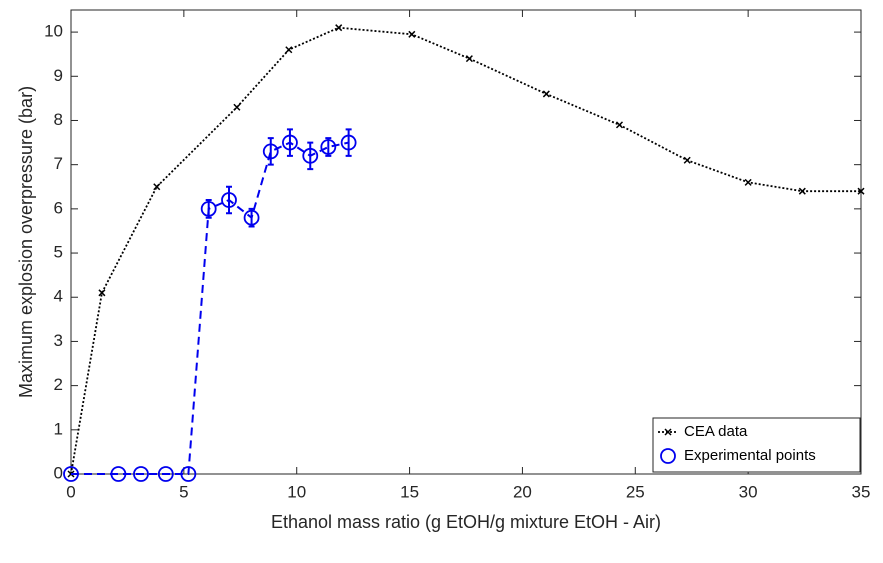 This screenshot has width=883, height=563. I want to click on x-tick-label: 15, so click(409, 491).